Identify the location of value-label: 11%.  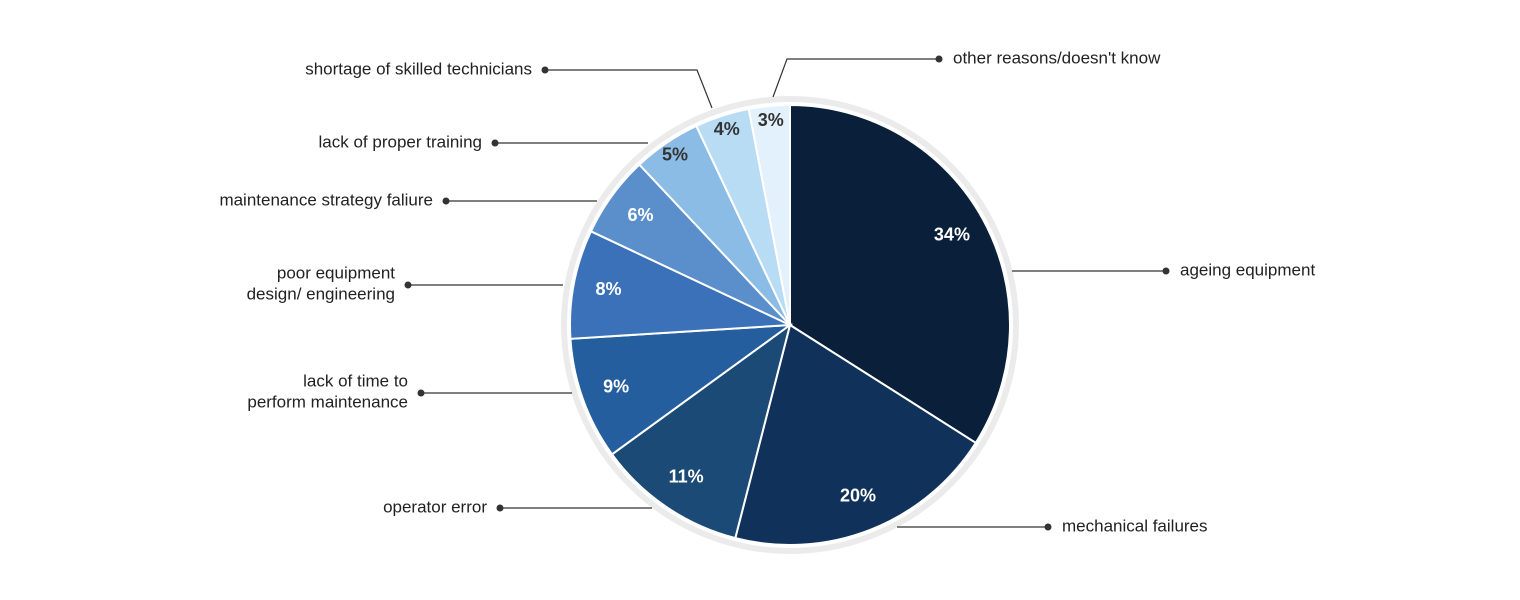
(686, 477).